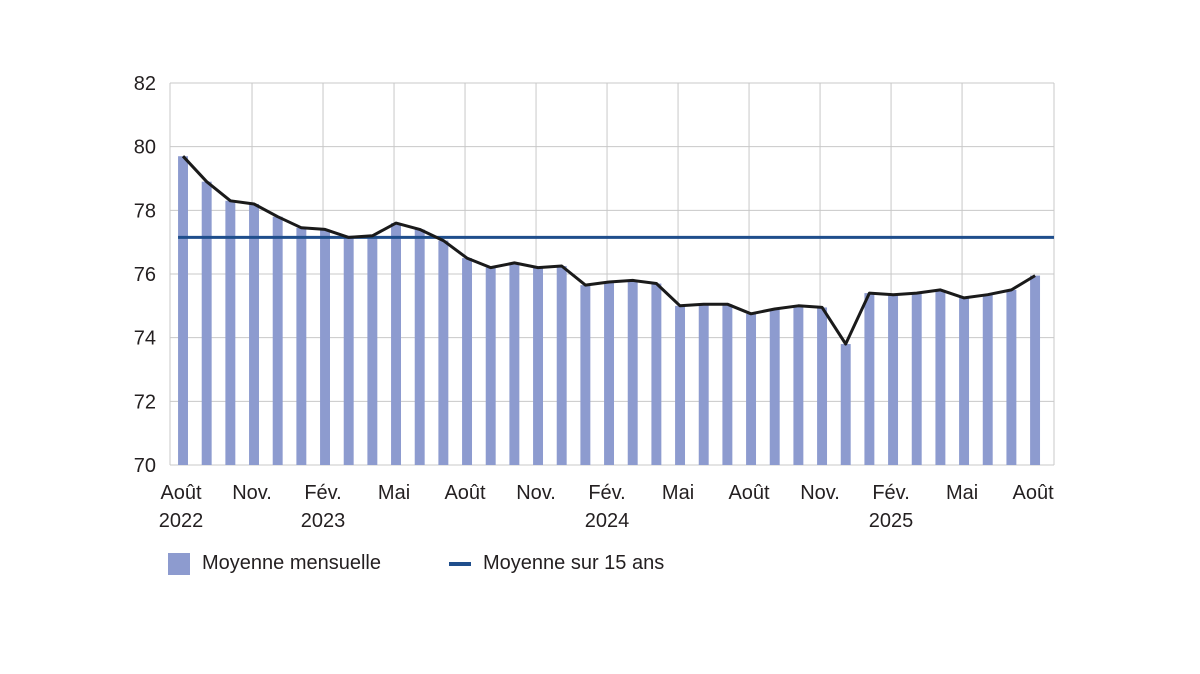  Describe the element at coordinates (891, 521) in the screenshot. I see `x-tick-year: 2025` at that location.